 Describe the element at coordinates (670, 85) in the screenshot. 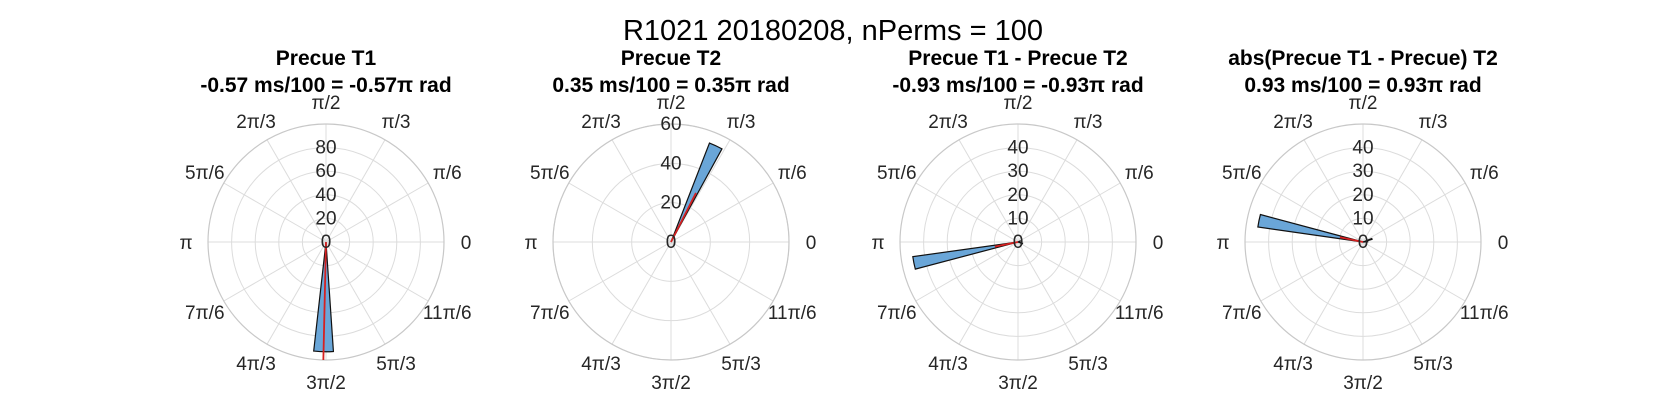

I see `plot-subtitle: 0.35 ms/100 = 0.35π rad` at that location.